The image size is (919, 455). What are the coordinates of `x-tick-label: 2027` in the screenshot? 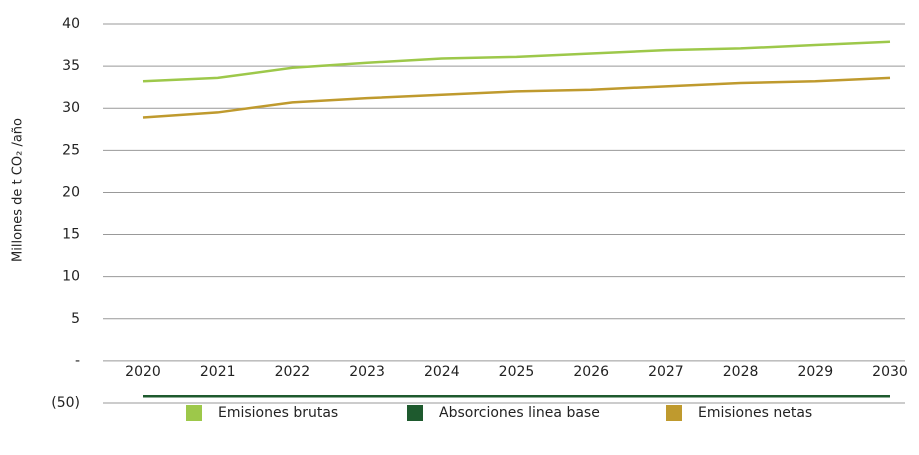 It's located at (666, 372).